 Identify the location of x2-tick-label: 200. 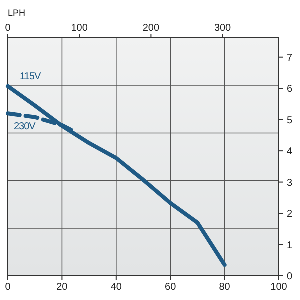
(151, 28).